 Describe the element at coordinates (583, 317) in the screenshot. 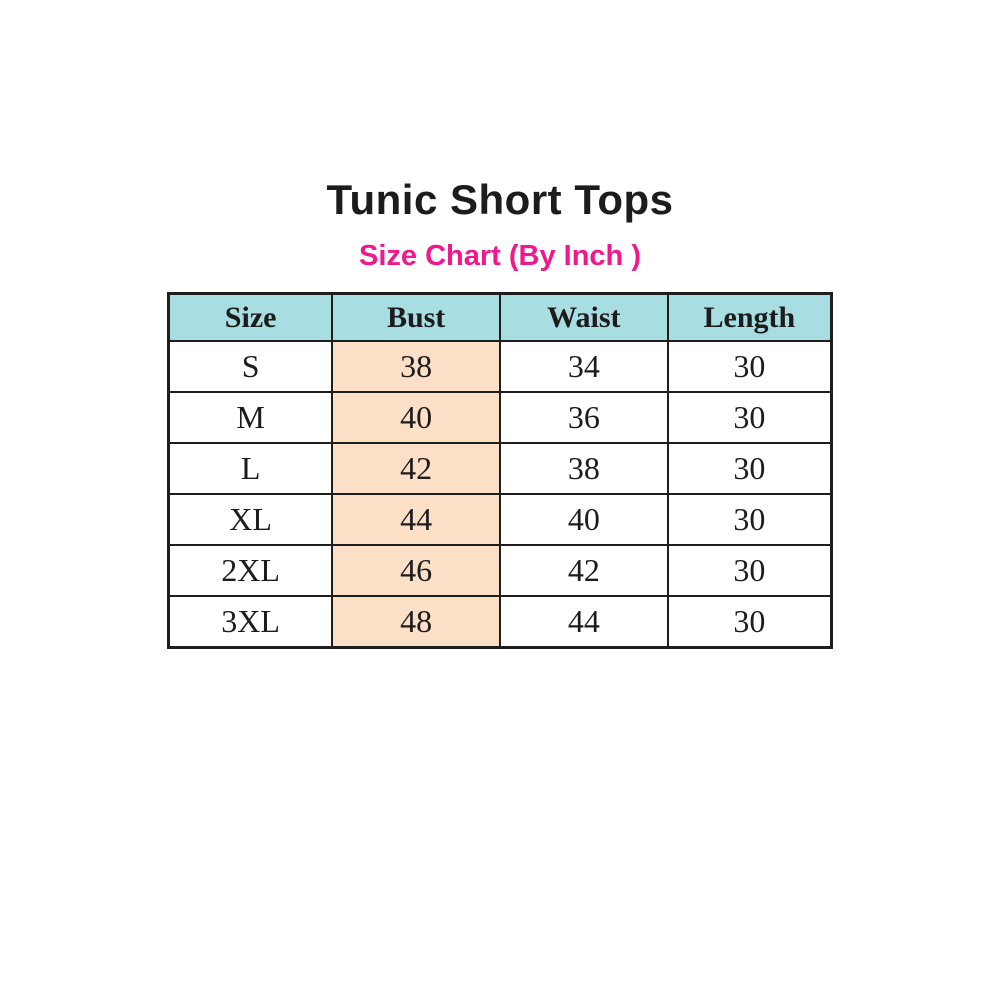

I see `header-cell-waist: Waist` at that location.